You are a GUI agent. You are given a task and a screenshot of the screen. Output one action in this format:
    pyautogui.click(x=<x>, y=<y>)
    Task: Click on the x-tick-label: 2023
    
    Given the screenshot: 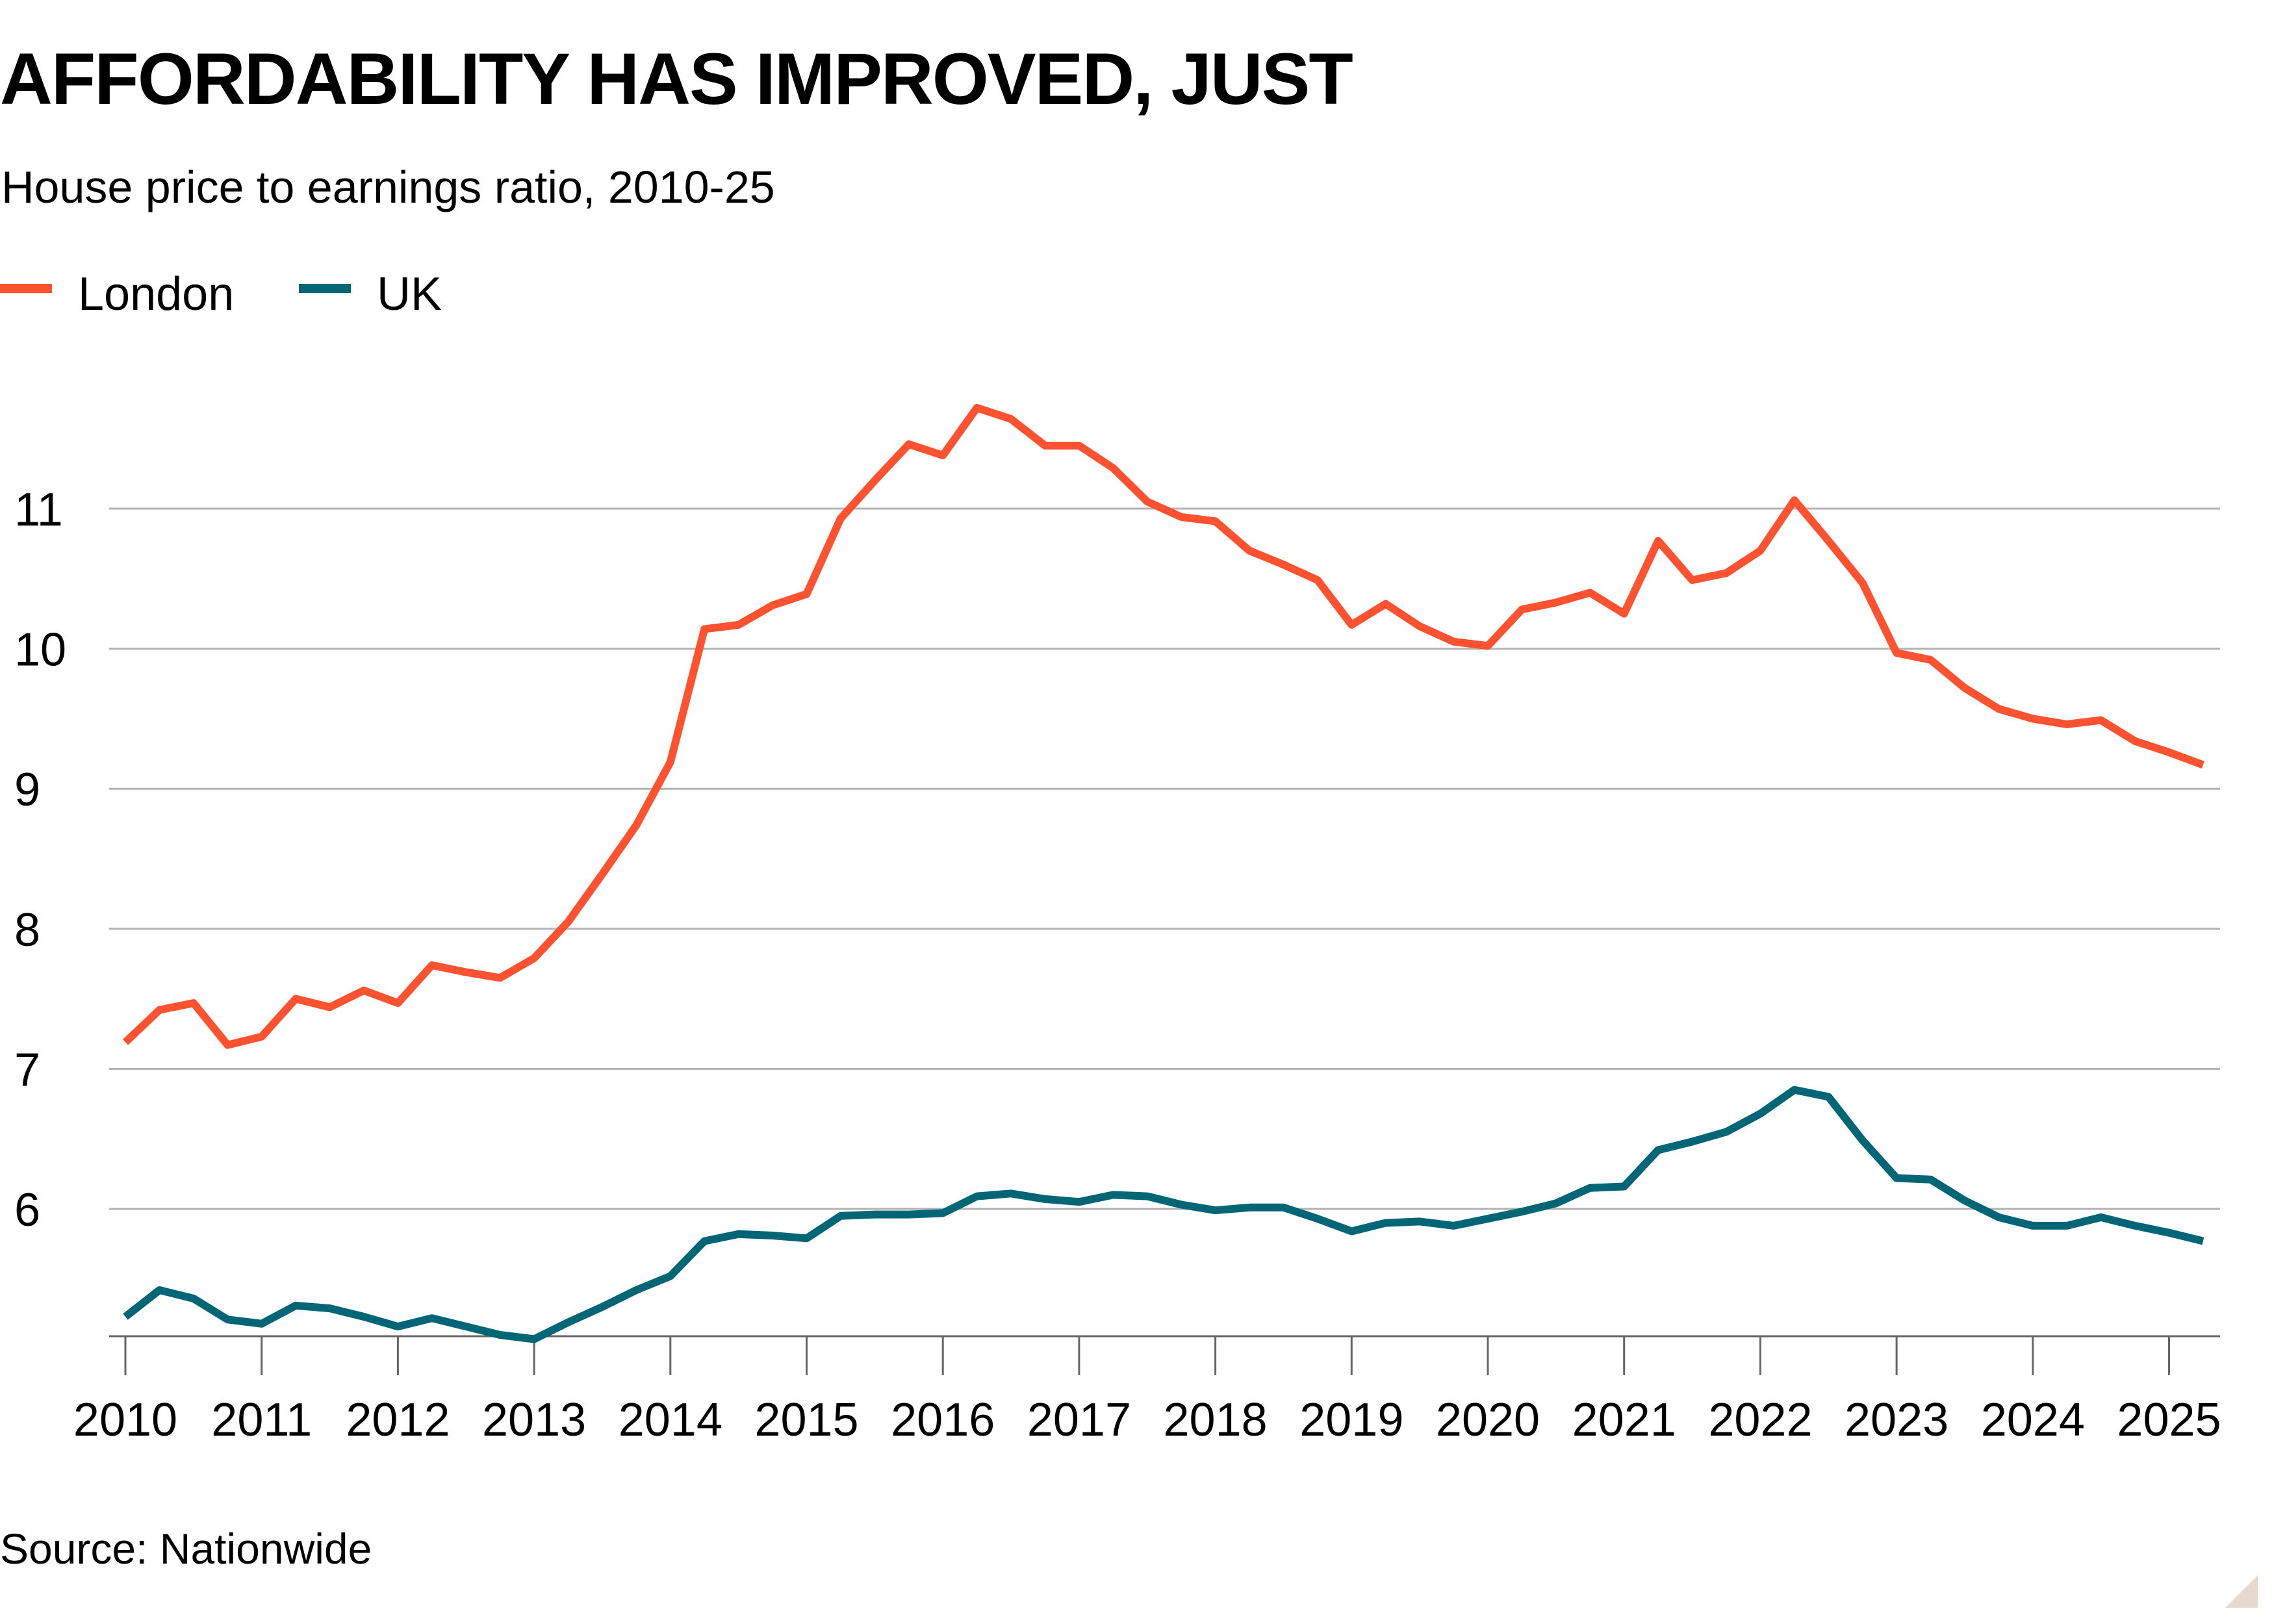 What is the action you would take?
    pyautogui.click(x=1896, y=1420)
    